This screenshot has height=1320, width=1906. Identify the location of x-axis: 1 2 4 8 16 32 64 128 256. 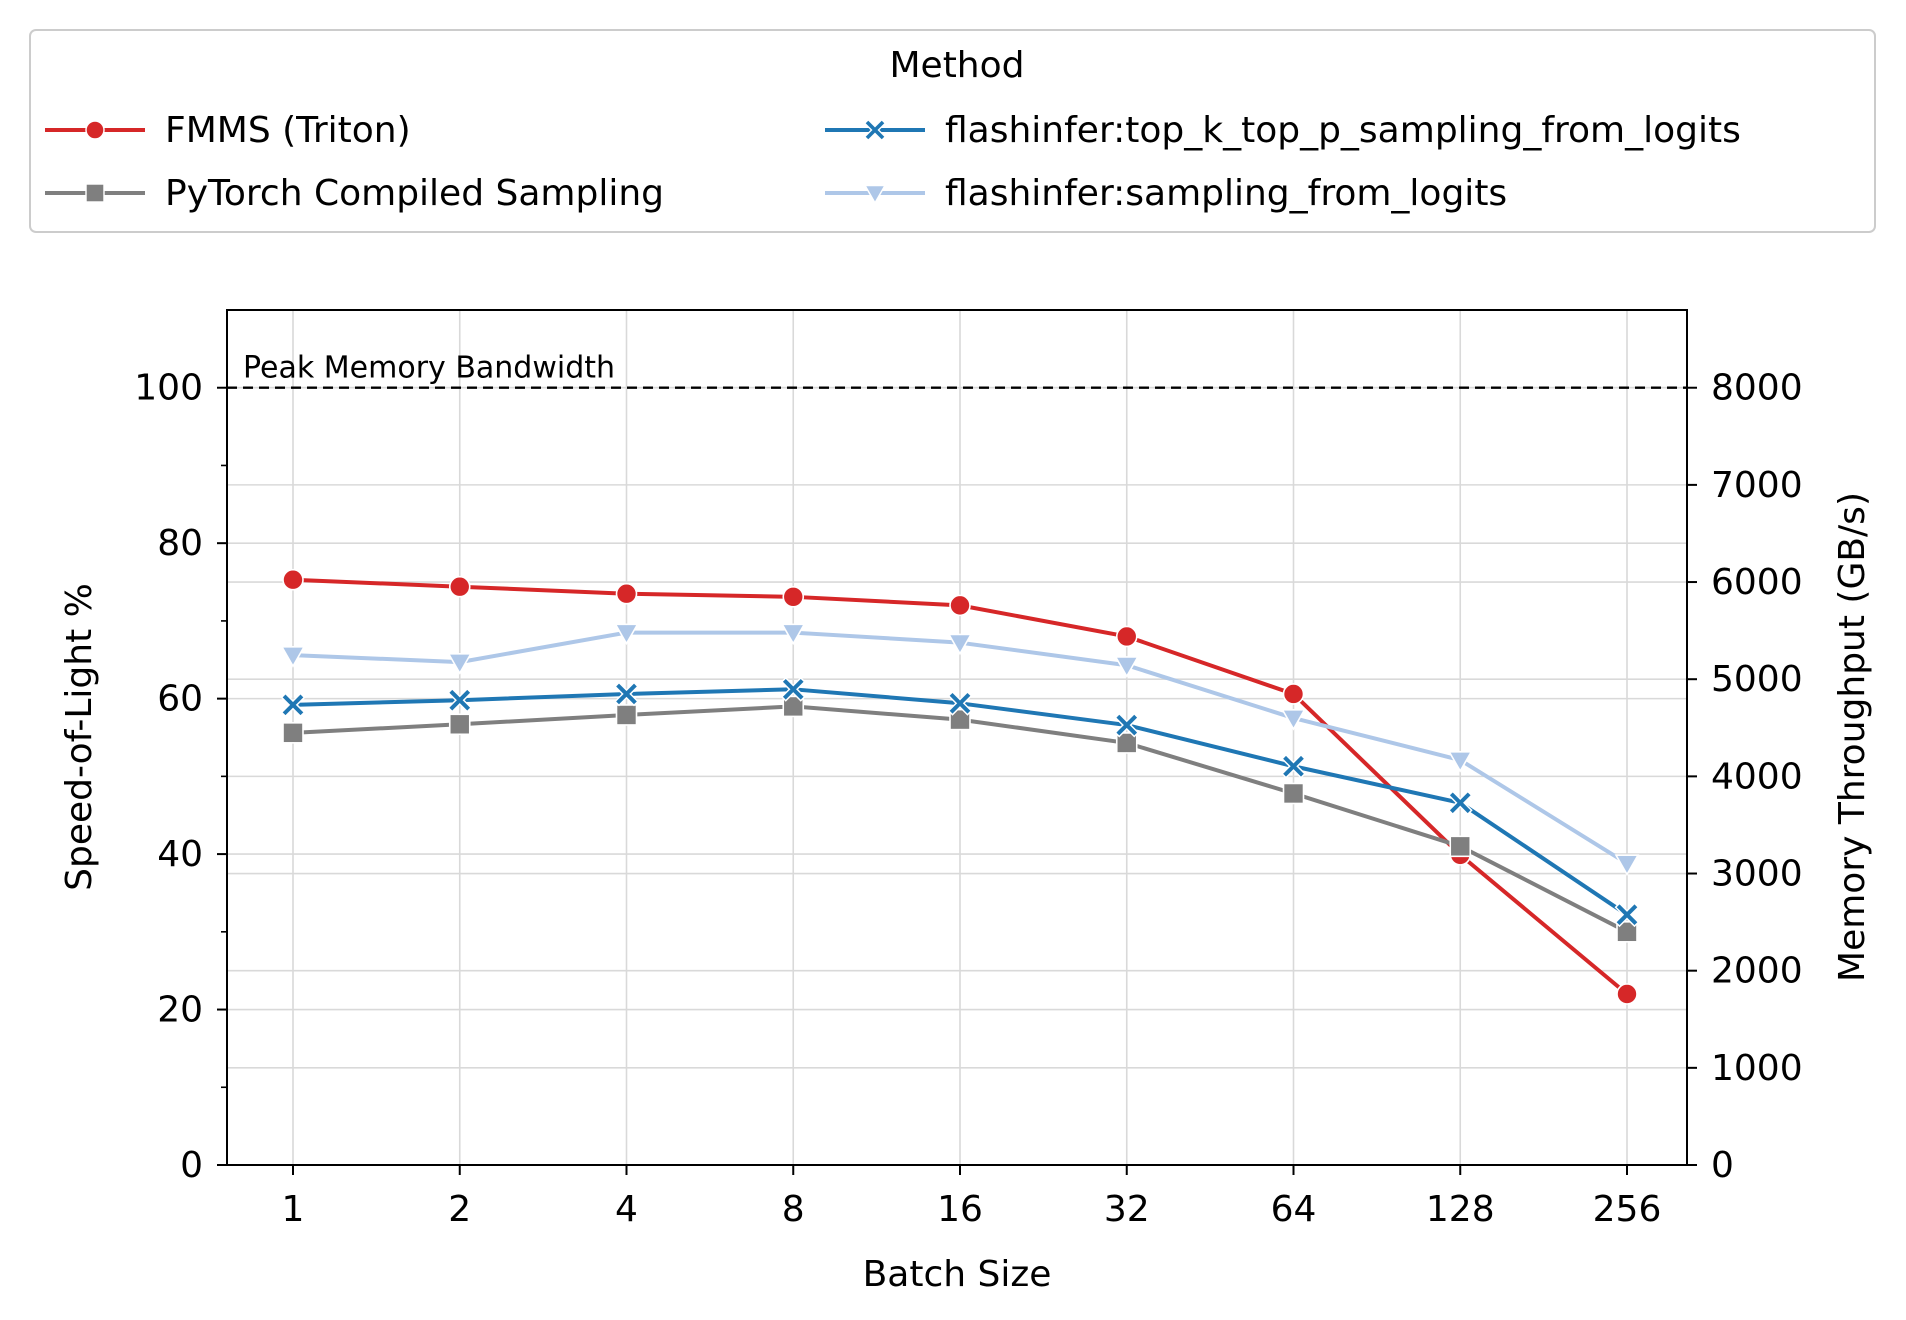
(972, 1197).